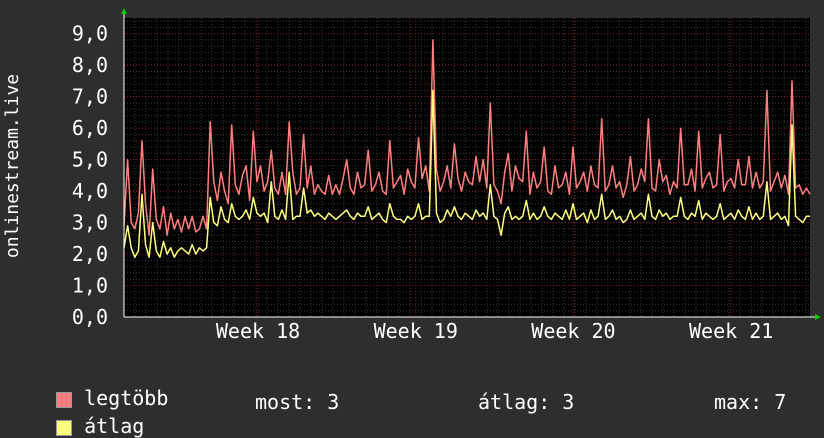 The width and height of the screenshot is (824, 438). Describe the element at coordinates (258, 331) in the screenshot. I see `x-tick-label: Week 18` at that location.